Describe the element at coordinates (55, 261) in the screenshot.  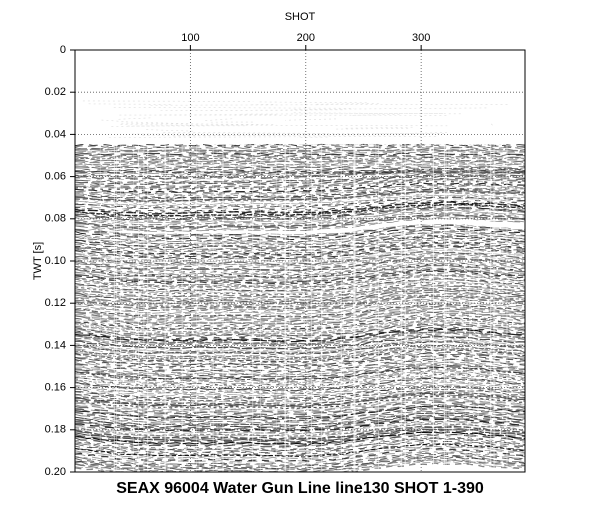
I see `y-tick-label: 0.10` at that location.